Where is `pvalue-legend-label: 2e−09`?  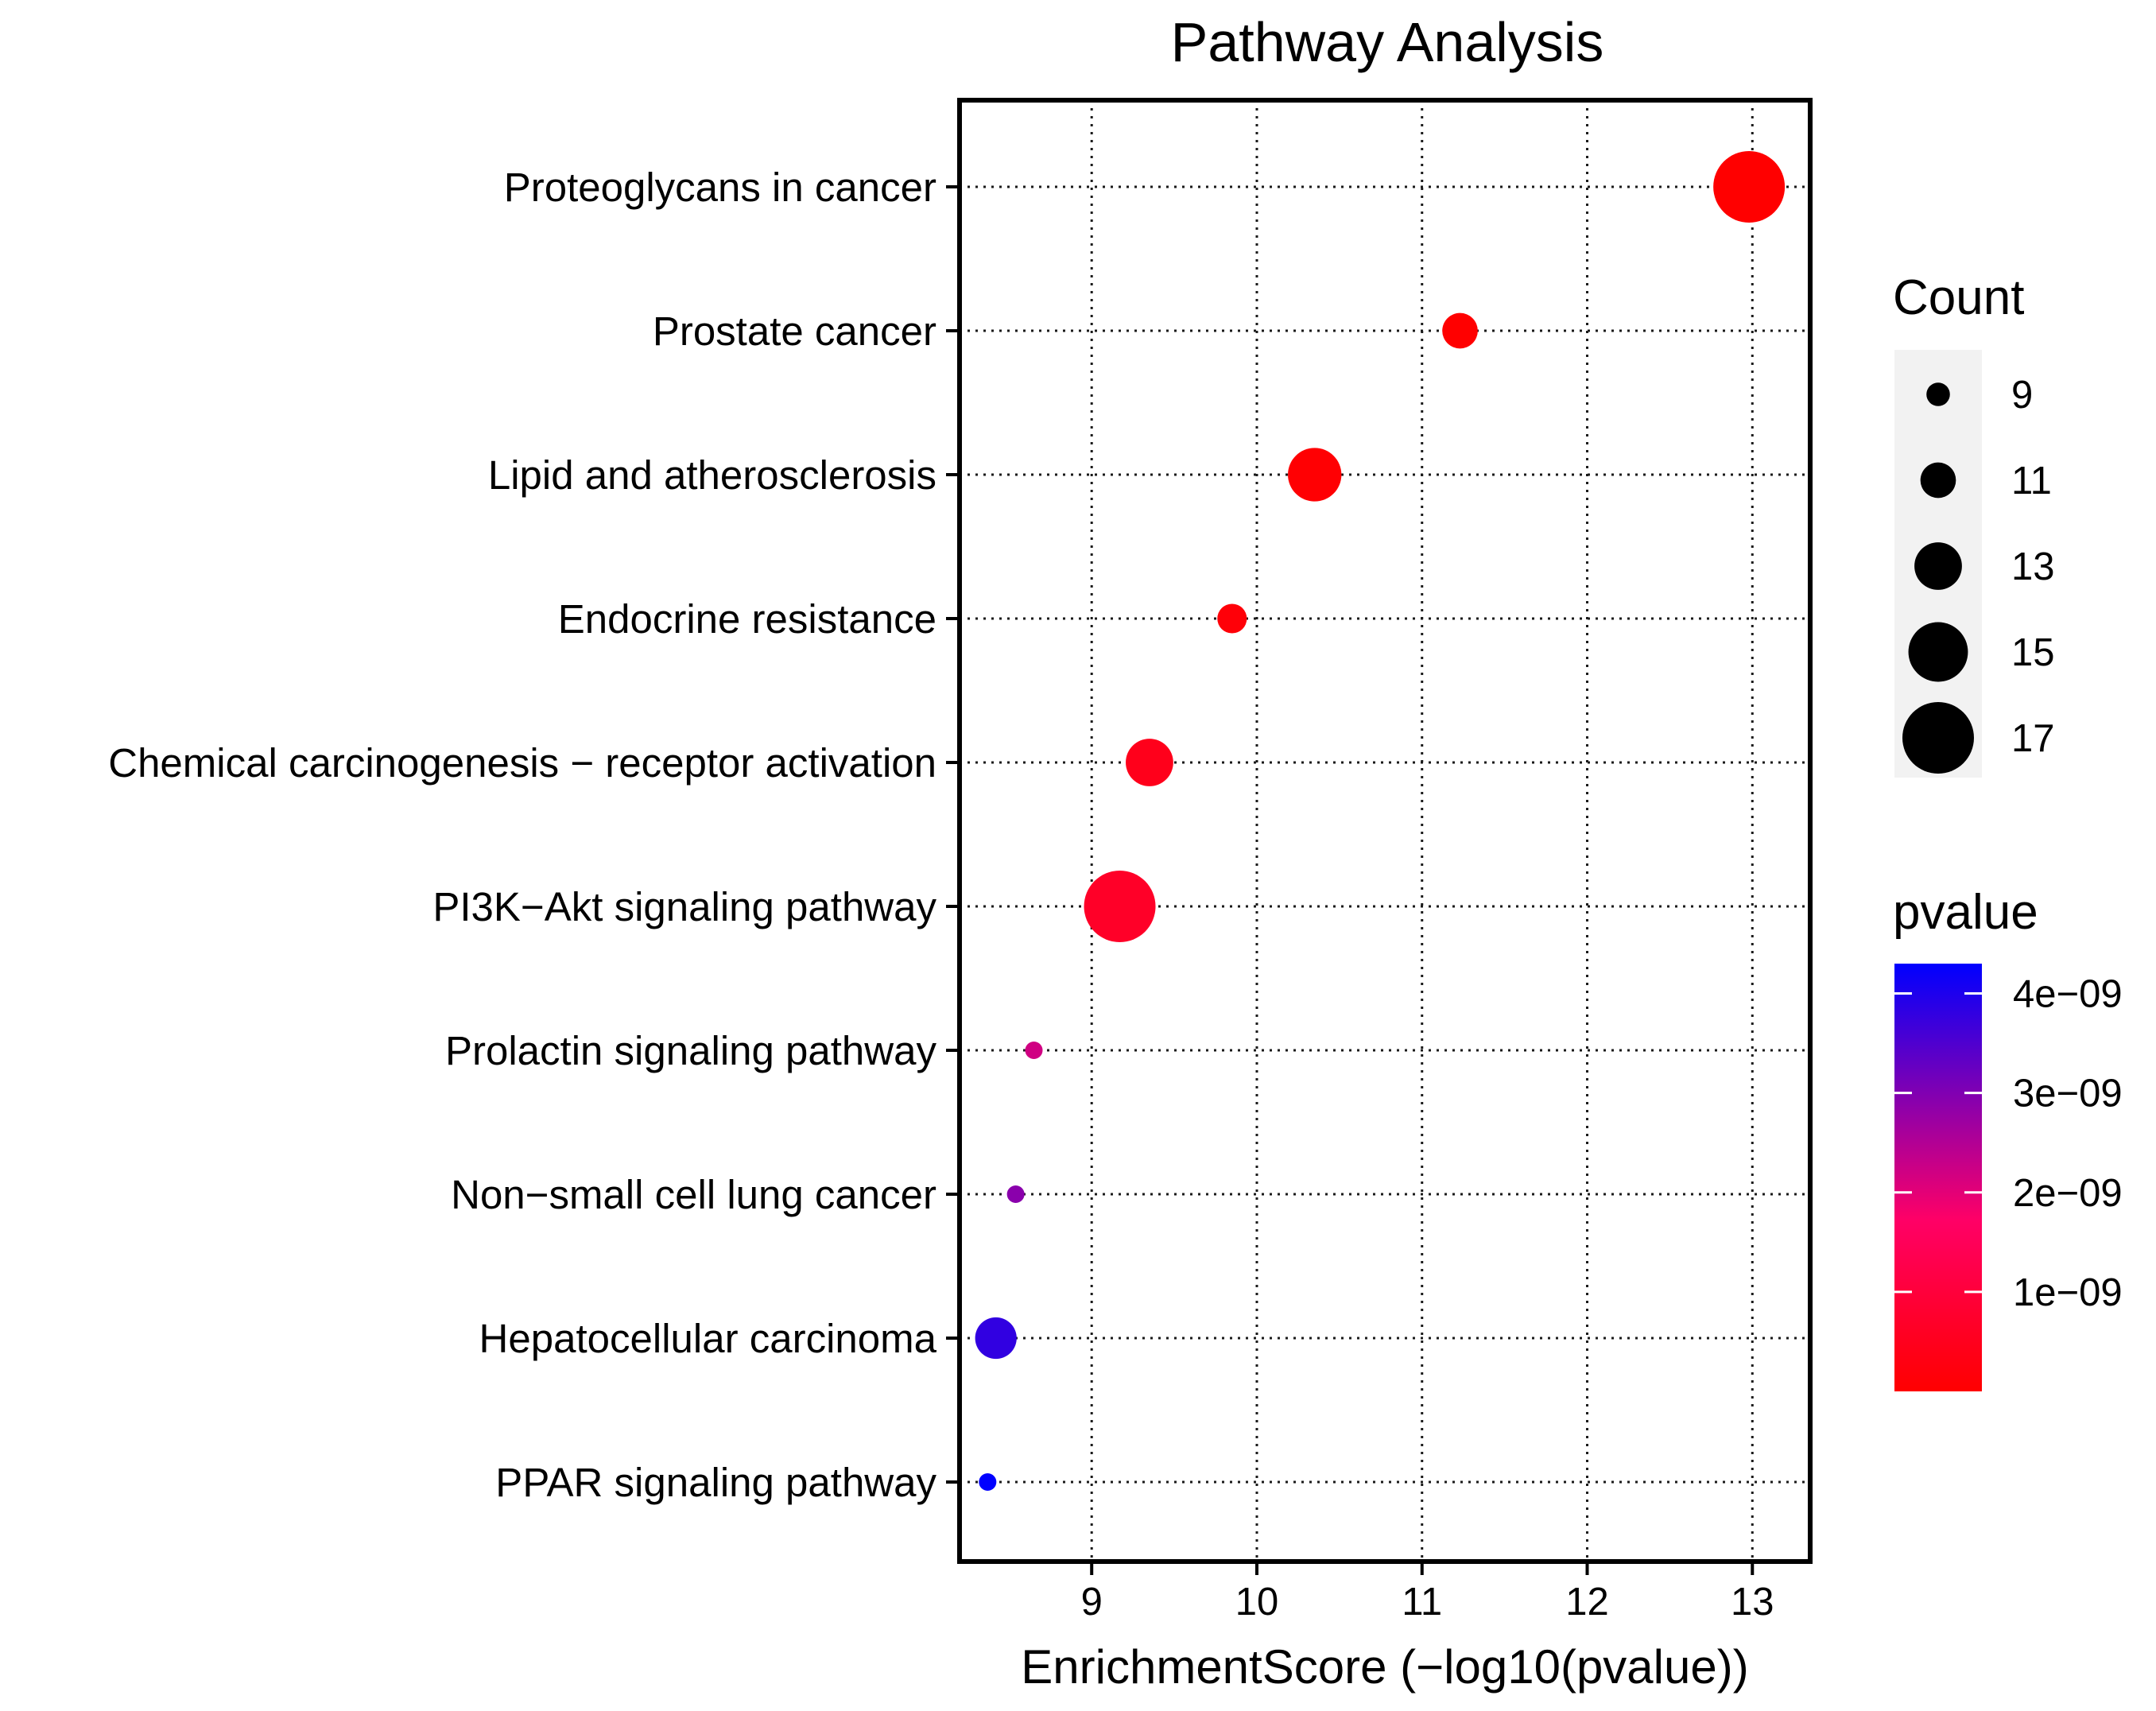
pvalue-legend-label: 2e−09 is located at coordinates (2068, 1193).